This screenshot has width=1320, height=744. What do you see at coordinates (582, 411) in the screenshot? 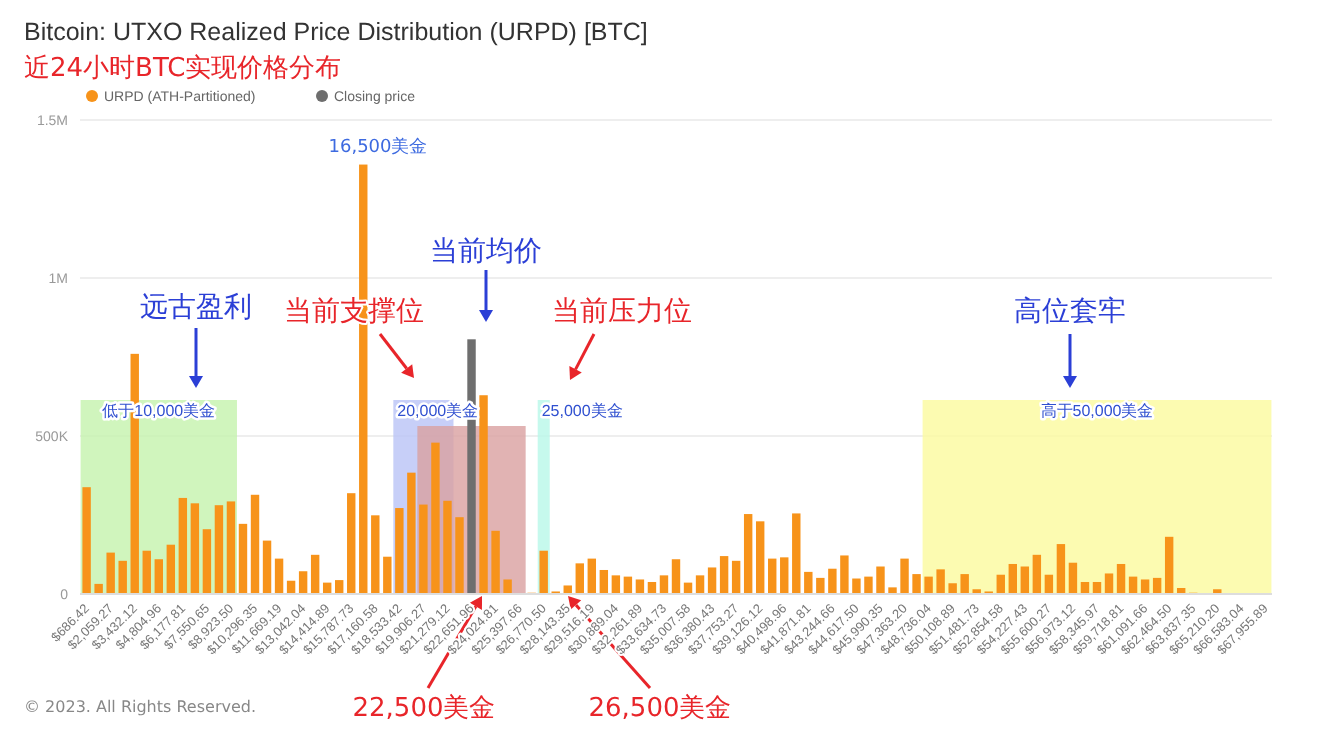
I see `band-label: 25,000美金` at bounding box center [582, 411].